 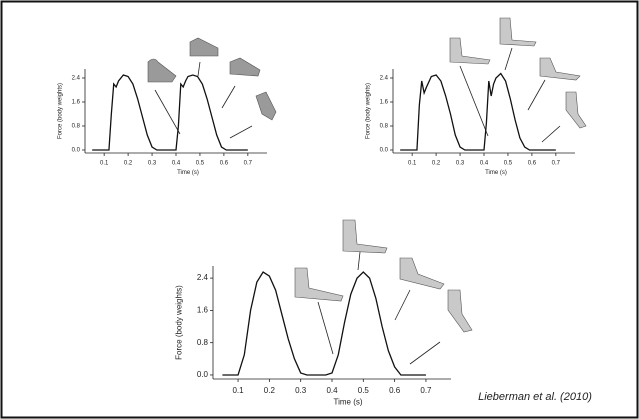 I want to click on citation: Lieberman et al. (2010), so click(x=535, y=397).